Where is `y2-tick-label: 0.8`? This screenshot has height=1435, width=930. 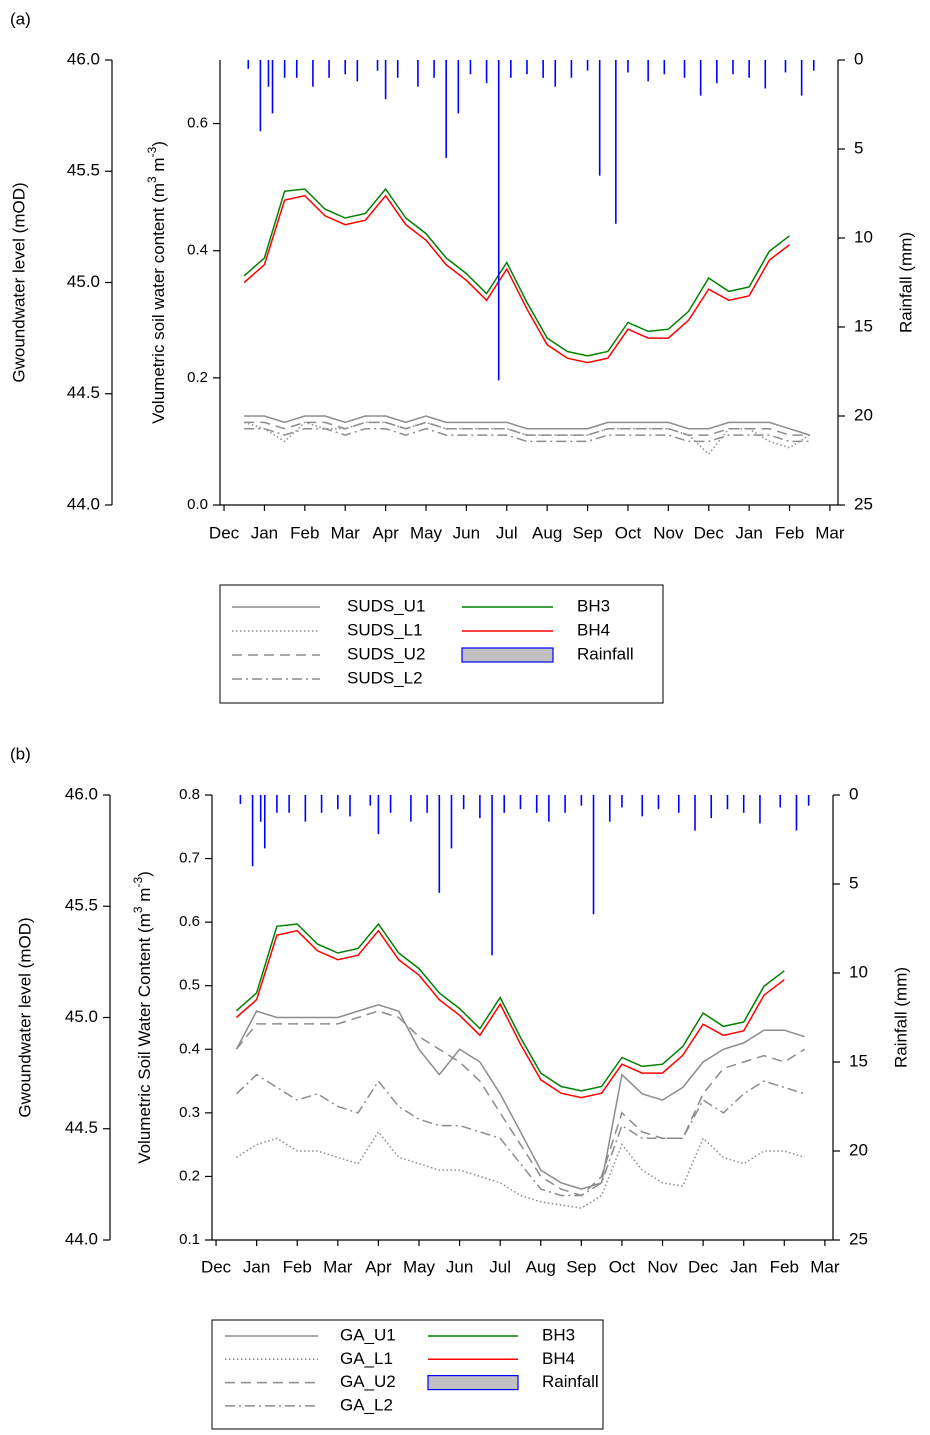 y2-tick-label: 0.8 is located at coordinates (189, 794).